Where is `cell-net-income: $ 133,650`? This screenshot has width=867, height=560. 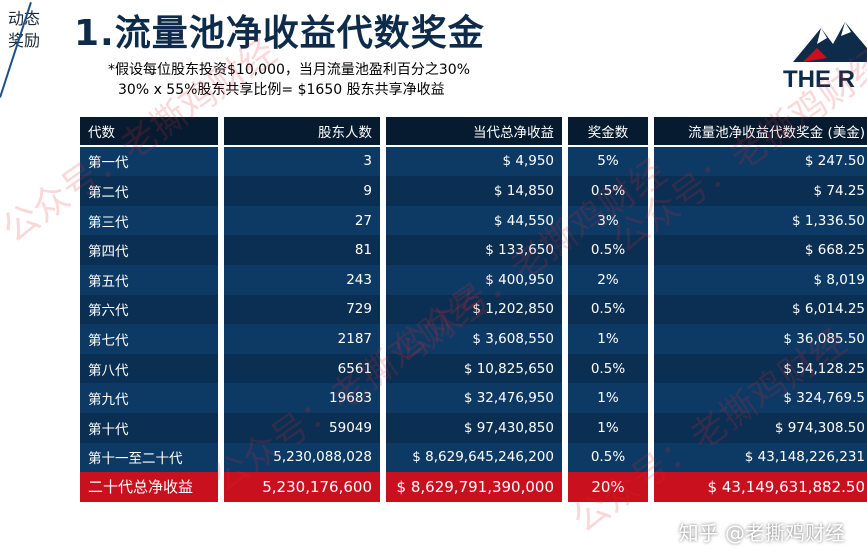 cell-net-income: $ 133,650 is located at coordinates (474, 250).